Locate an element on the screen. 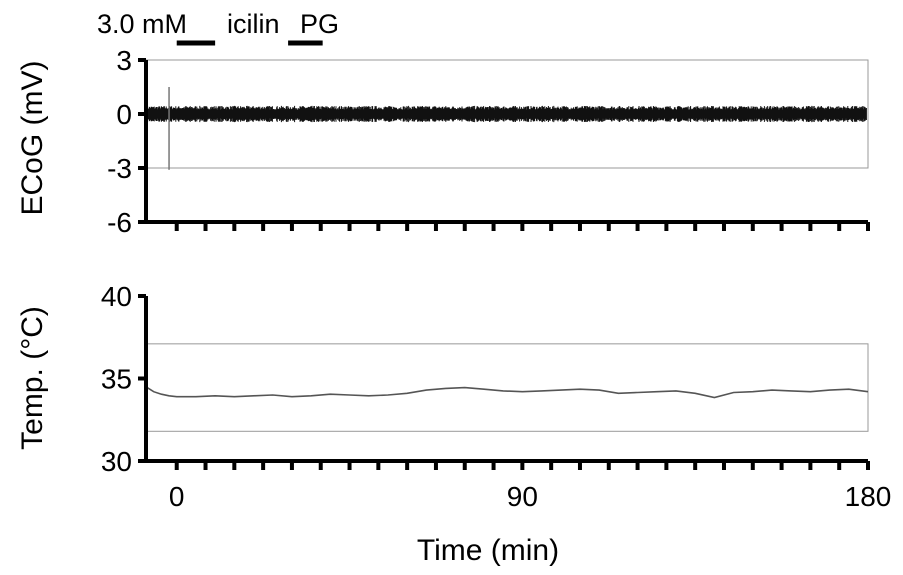  ecog-y-tick-label: 0 is located at coordinates (124, 114).